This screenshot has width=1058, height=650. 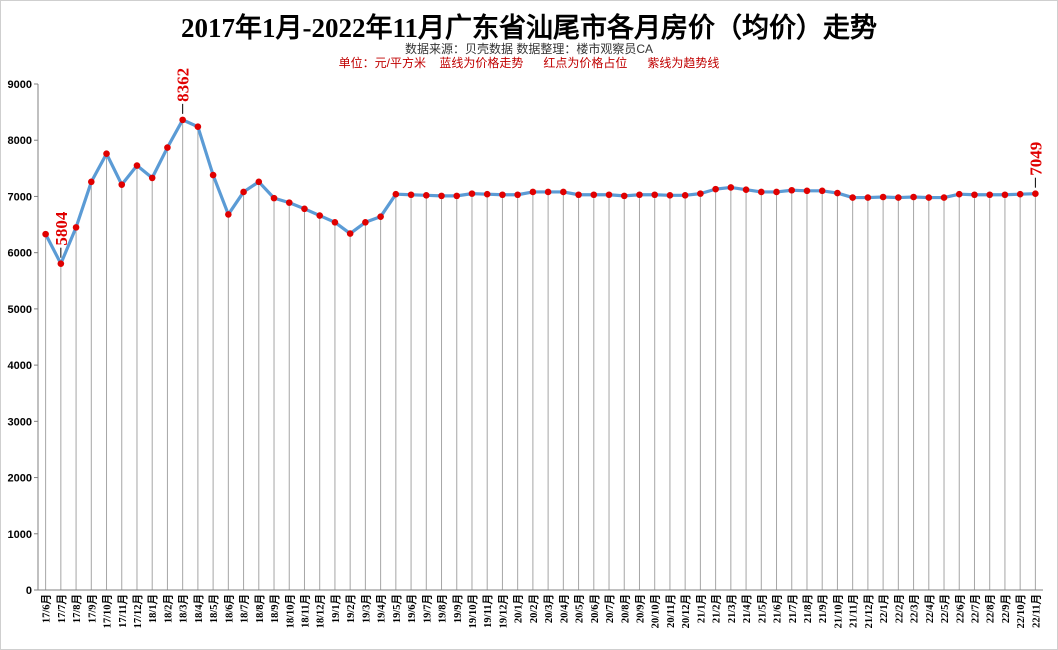 I want to click on x-tick-label: 19/4月, so click(x=382, y=608).